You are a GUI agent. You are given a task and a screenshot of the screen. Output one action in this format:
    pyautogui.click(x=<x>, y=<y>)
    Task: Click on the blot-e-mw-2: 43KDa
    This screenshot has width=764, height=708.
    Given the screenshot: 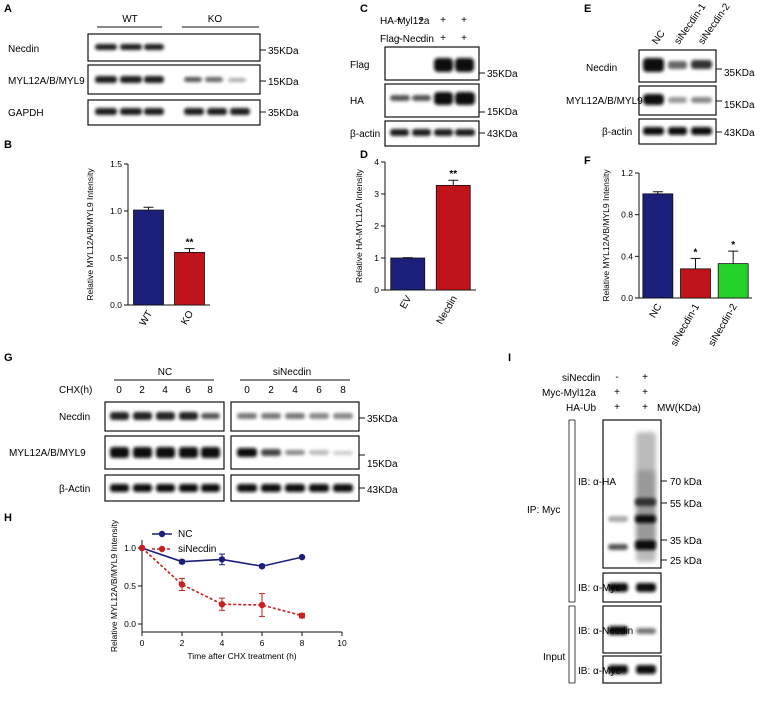 What is the action you would take?
    pyautogui.click(x=739, y=133)
    